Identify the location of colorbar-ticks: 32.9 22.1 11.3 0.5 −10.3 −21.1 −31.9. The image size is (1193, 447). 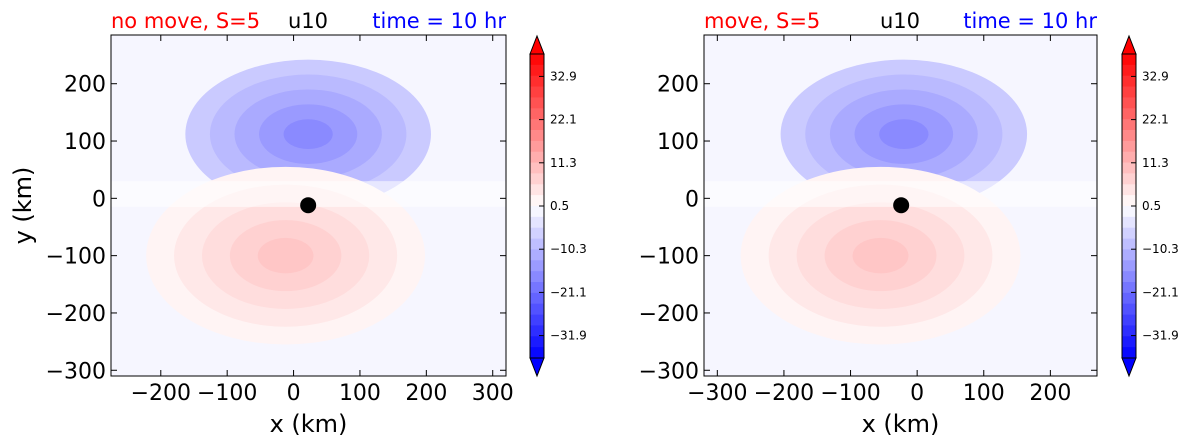
(563, 206).